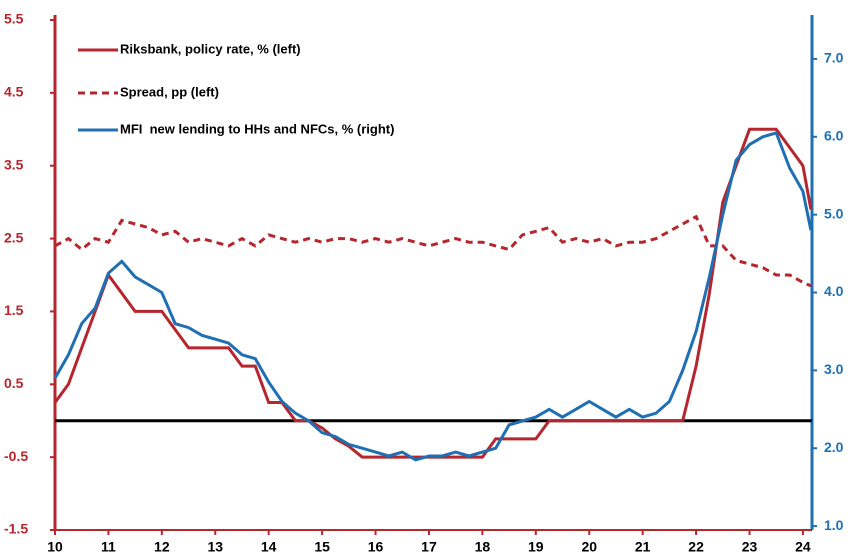 This screenshot has height=558, width=862. What do you see at coordinates (643, 547) in the screenshot?
I see `x-tick-label: 21` at bounding box center [643, 547].